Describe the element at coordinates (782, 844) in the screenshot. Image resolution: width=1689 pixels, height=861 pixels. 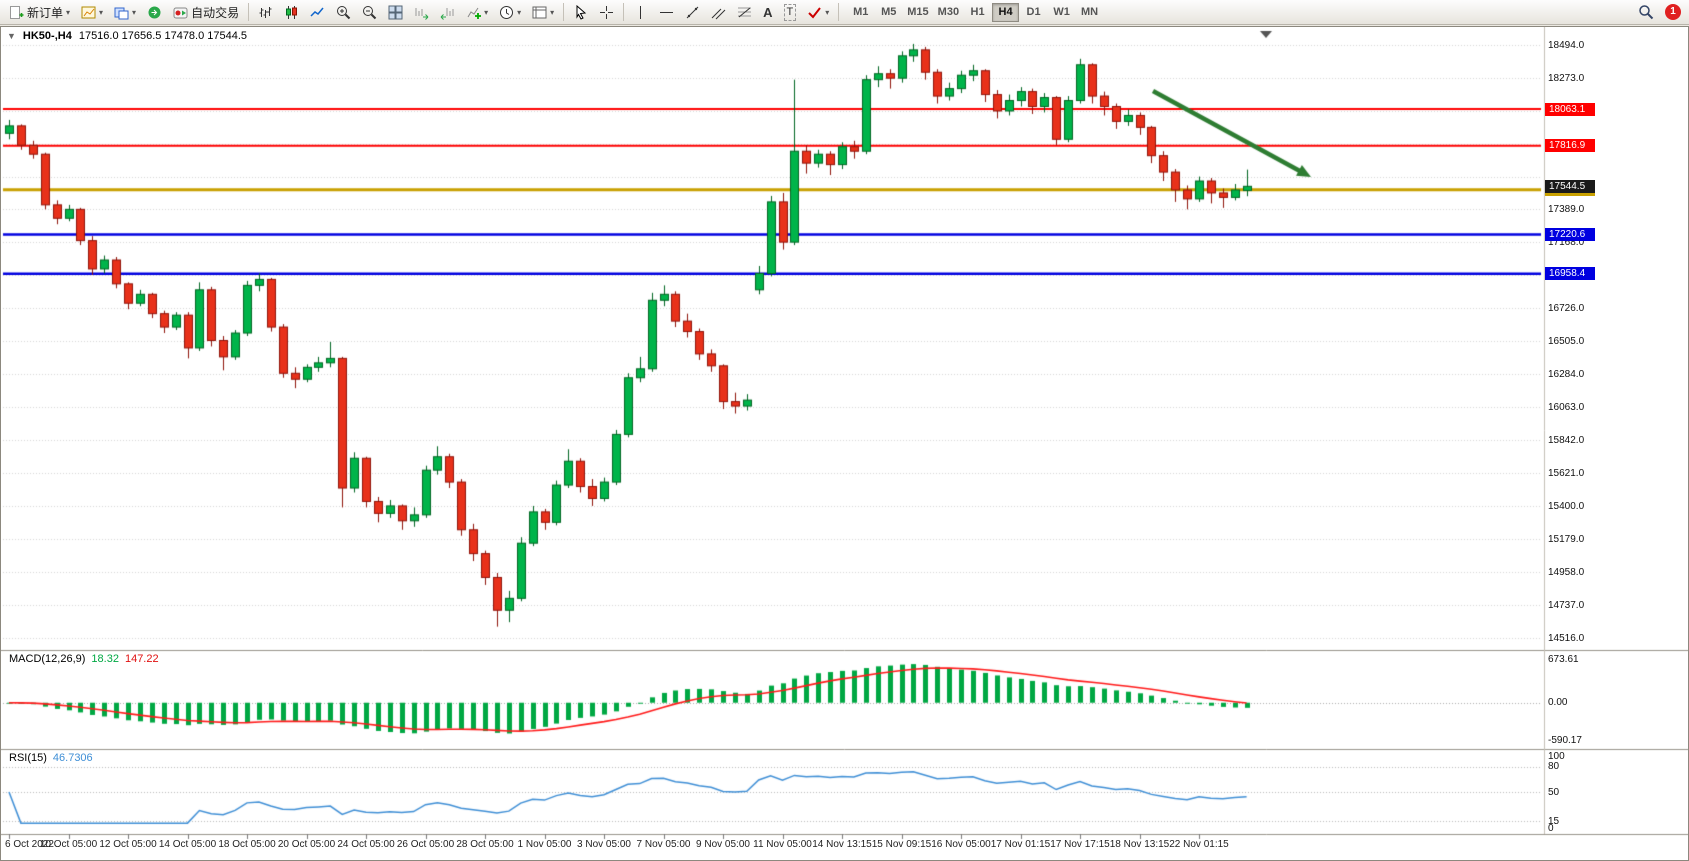
I see `time-axis-label: 11 Nov 05:00` at that location.